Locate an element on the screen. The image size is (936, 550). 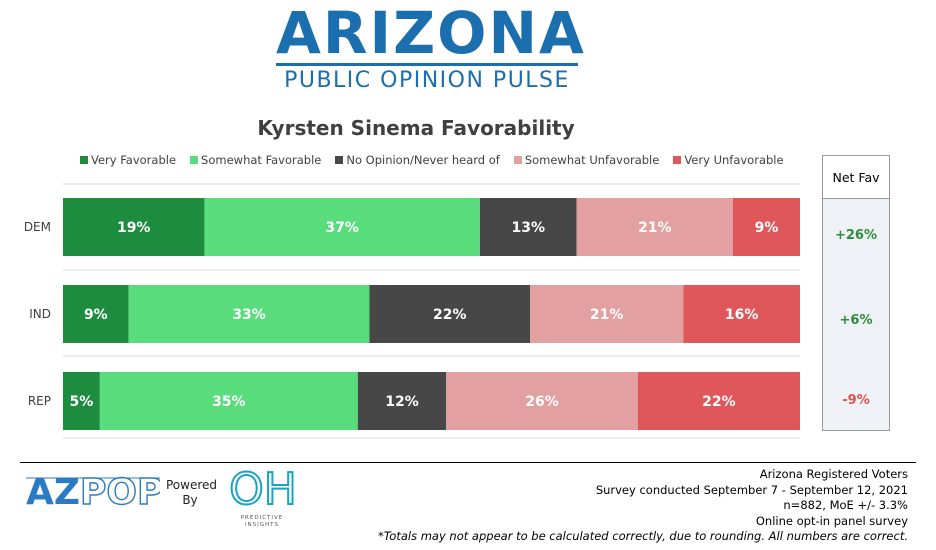
powered-by: Powered By is located at coordinates (192, 493).